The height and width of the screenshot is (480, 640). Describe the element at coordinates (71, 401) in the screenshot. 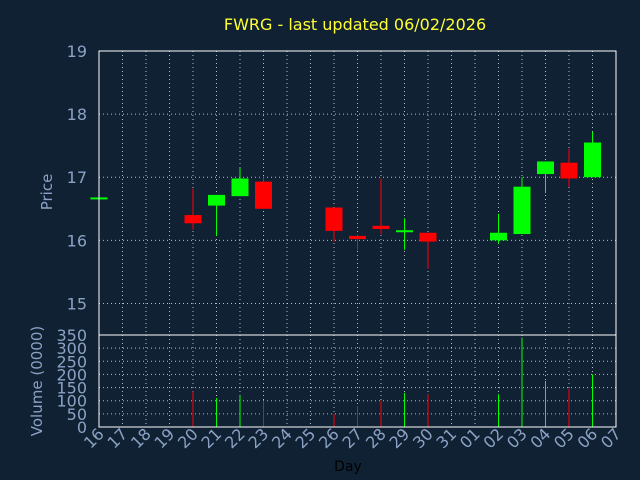

I see `volume-tick-label: 100` at that location.